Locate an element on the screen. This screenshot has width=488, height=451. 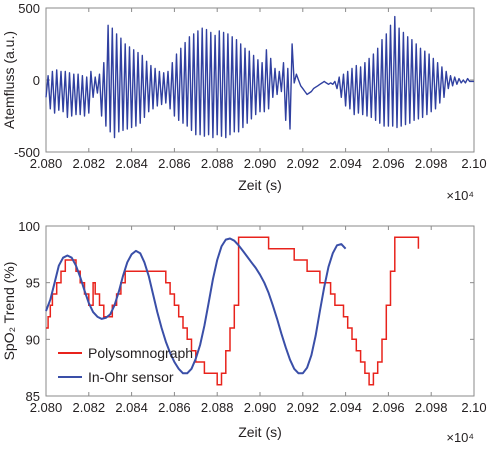
y-tick-label: 95 is located at coordinates (33, 283).